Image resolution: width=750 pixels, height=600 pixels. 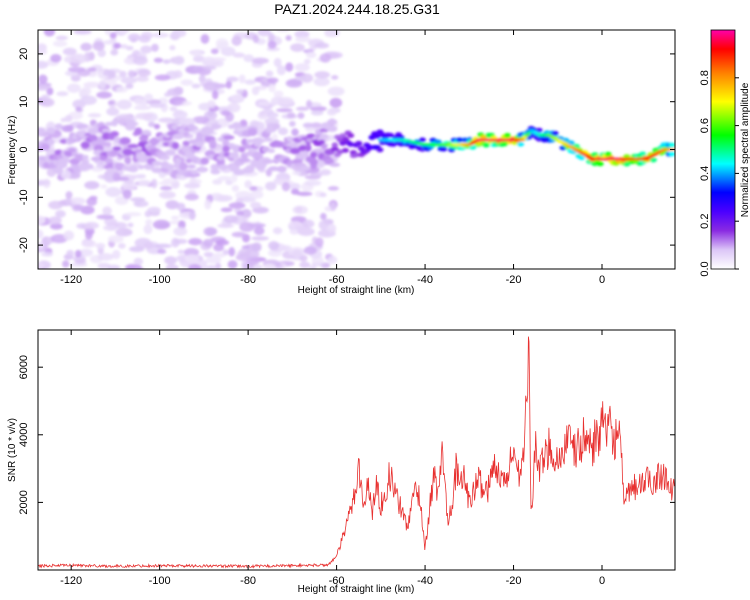 What do you see at coordinates (160, 581) in the screenshot?
I see `x-tick-label: -100` at bounding box center [160, 581].